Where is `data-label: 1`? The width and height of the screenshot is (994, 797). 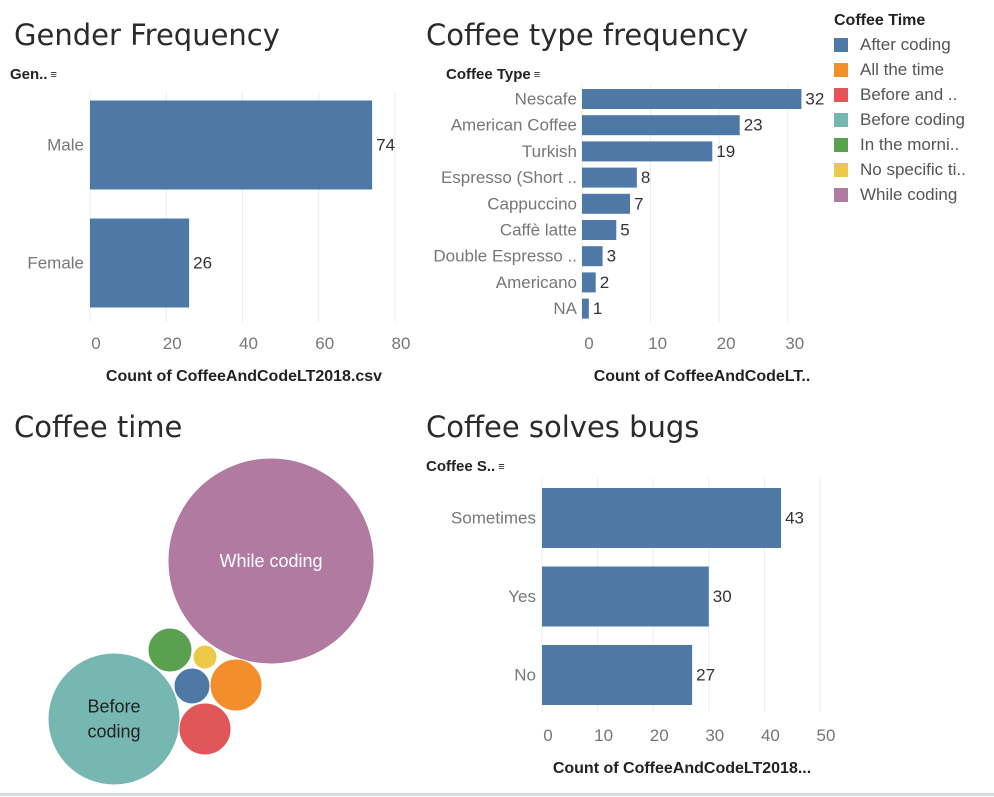 data-label: 1 is located at coordinates (597, 308).